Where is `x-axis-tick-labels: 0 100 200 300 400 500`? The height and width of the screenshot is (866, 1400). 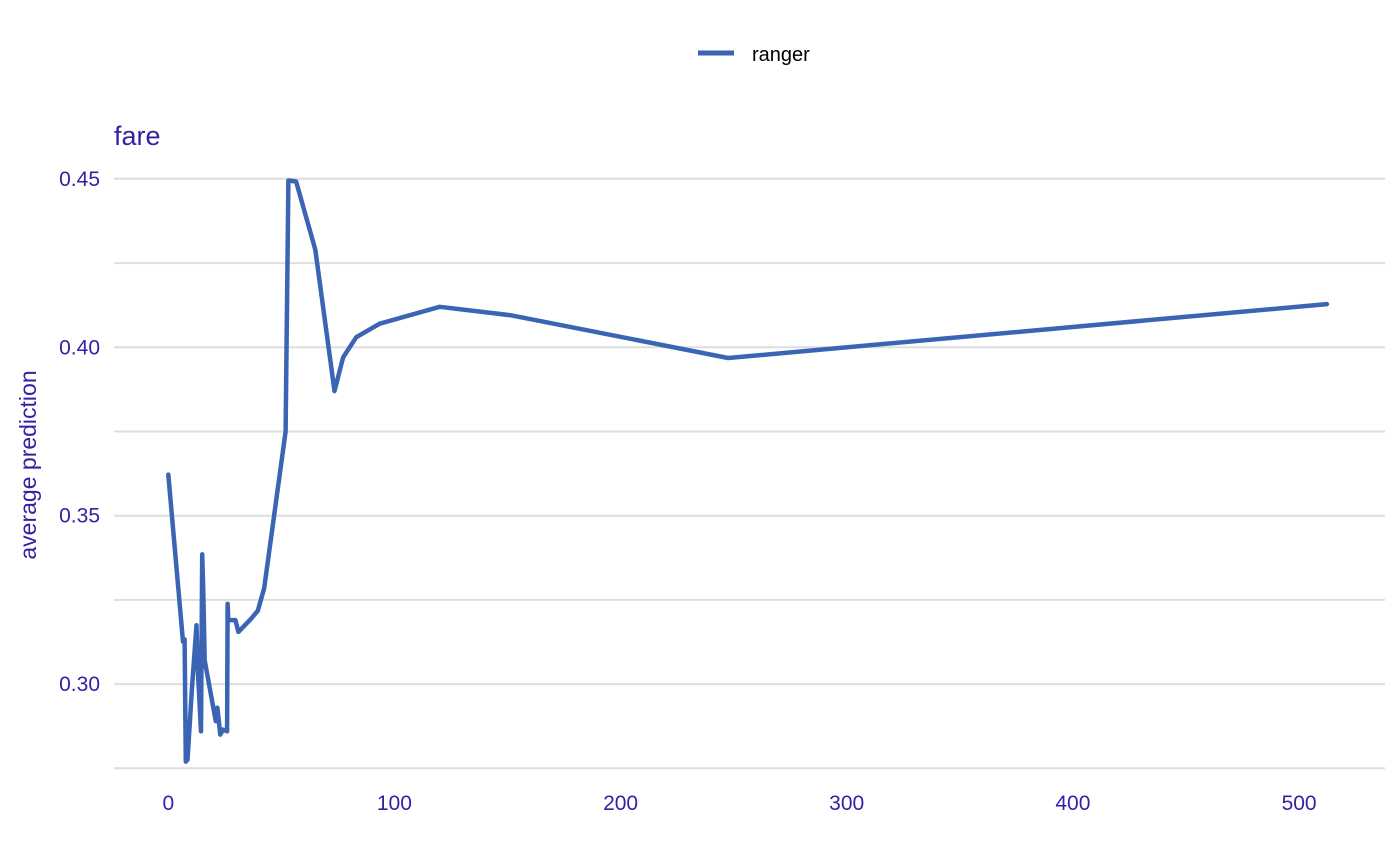
x-axis-tick-labels: 0 100 200 300 400 500 is located at coordinates (739, 803).